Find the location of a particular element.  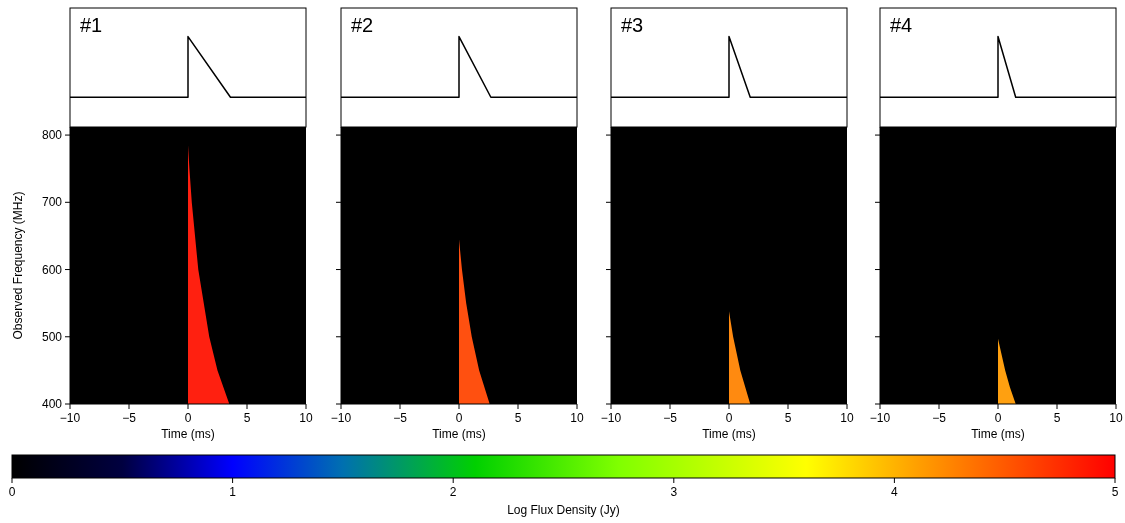

color-bar-label: 4 is located at coordinates (895, 492).